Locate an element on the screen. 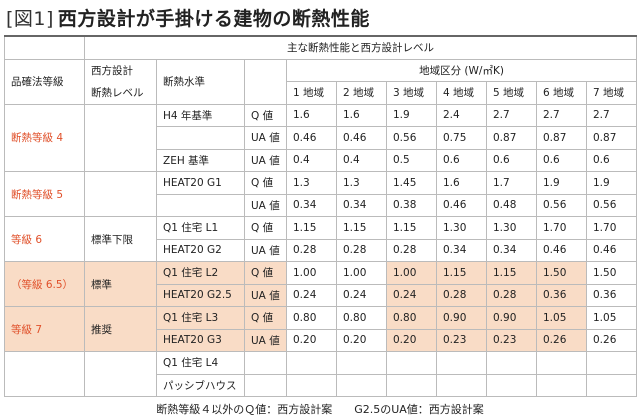 The image size is (640, 420). level: 推奨 is located at coordinates (120, 329).